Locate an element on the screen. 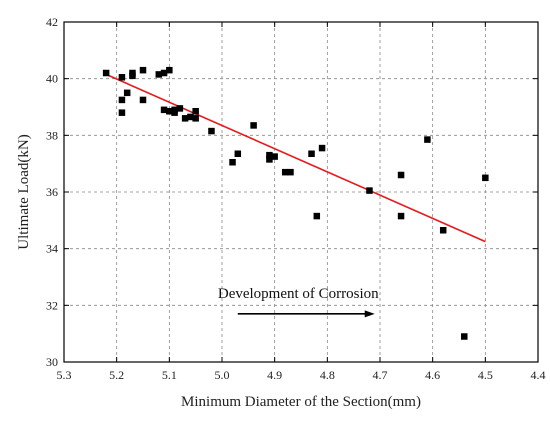 This screenshot has height=424, width=550. y-tick-label: 42 is located at coordinates (52, 22).